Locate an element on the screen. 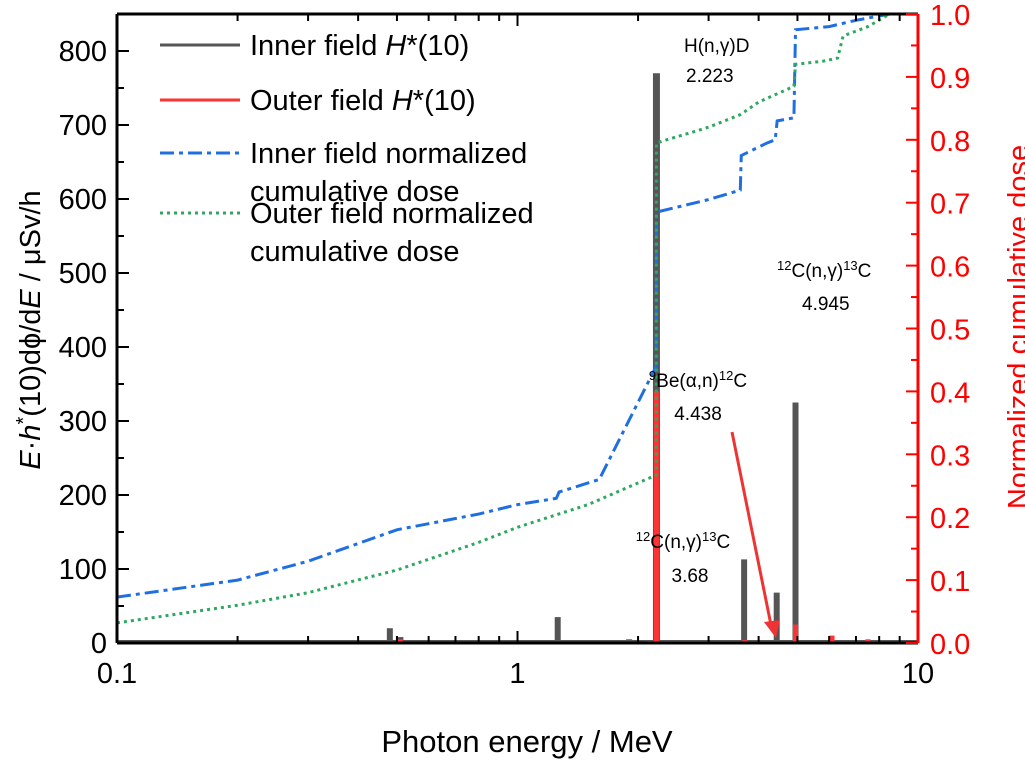 The height and width of the screenshot is (762, 1025). y2-tick-label: 0.2 is located at coordinates (950, 519).